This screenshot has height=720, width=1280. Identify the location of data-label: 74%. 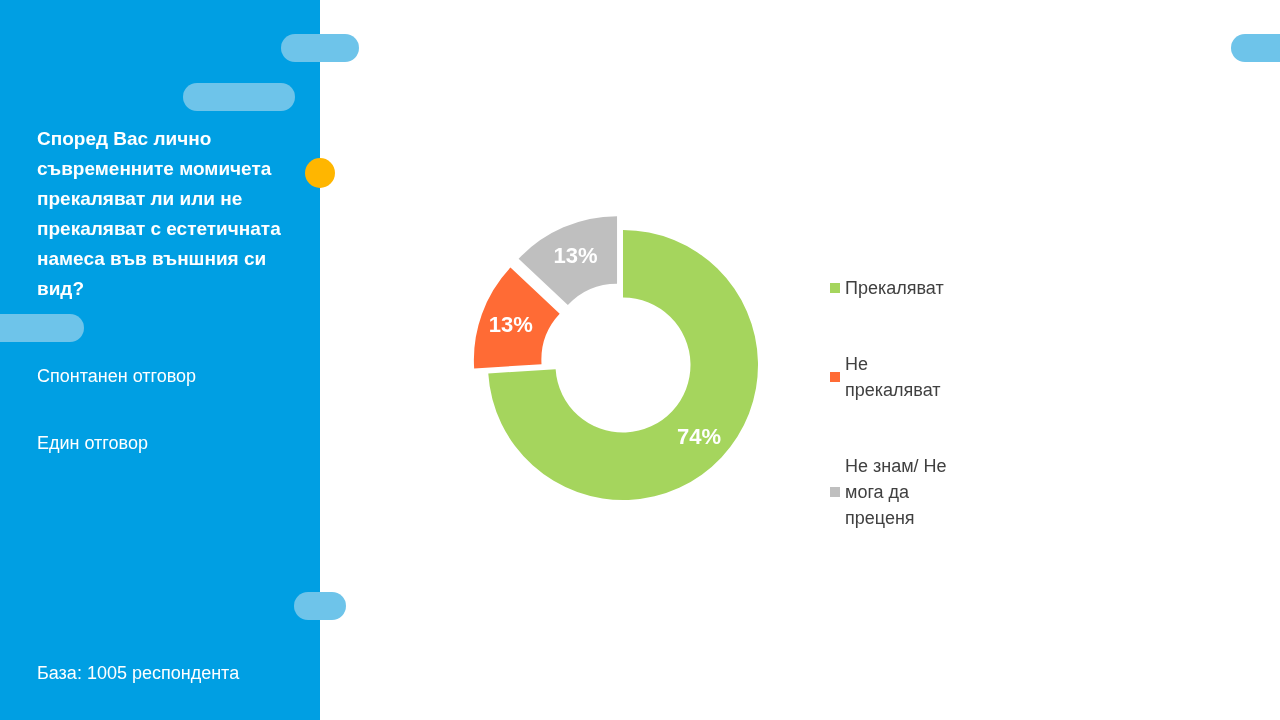
(699, 436).